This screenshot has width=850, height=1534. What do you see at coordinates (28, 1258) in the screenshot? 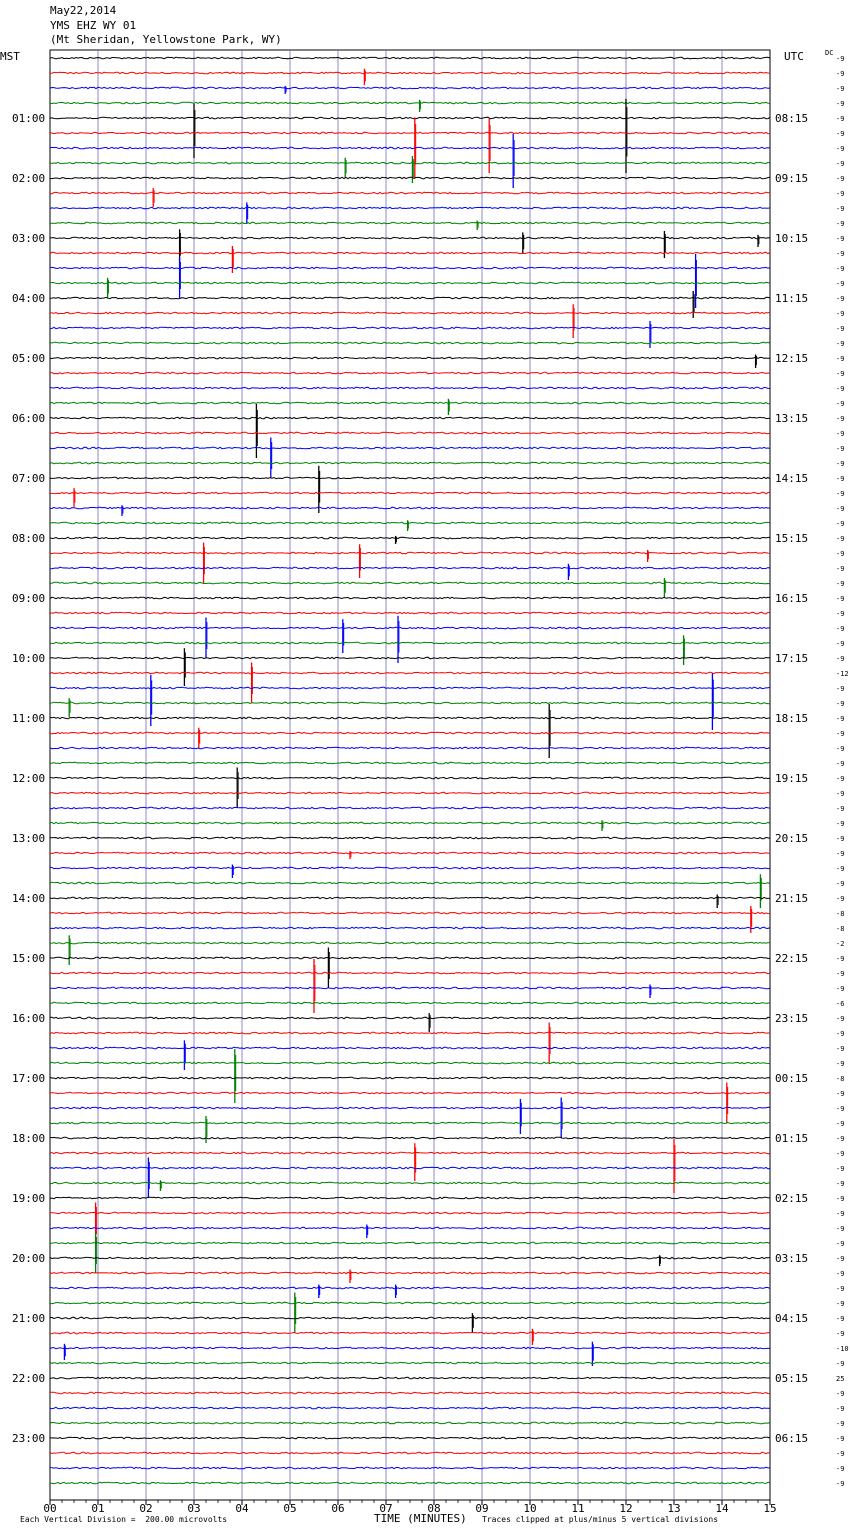
I see `mst-hour-label: 20:00` at bounding box center [28, 1258].